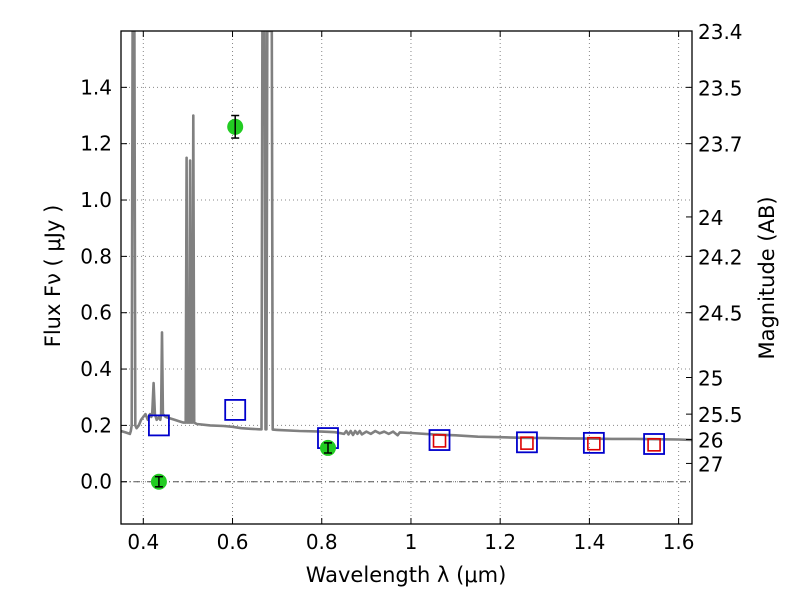  Describe the element at coordinates (767, 277) in the screenshot. I see `y-axis-label-right: Magnitude (AB)` at that location.